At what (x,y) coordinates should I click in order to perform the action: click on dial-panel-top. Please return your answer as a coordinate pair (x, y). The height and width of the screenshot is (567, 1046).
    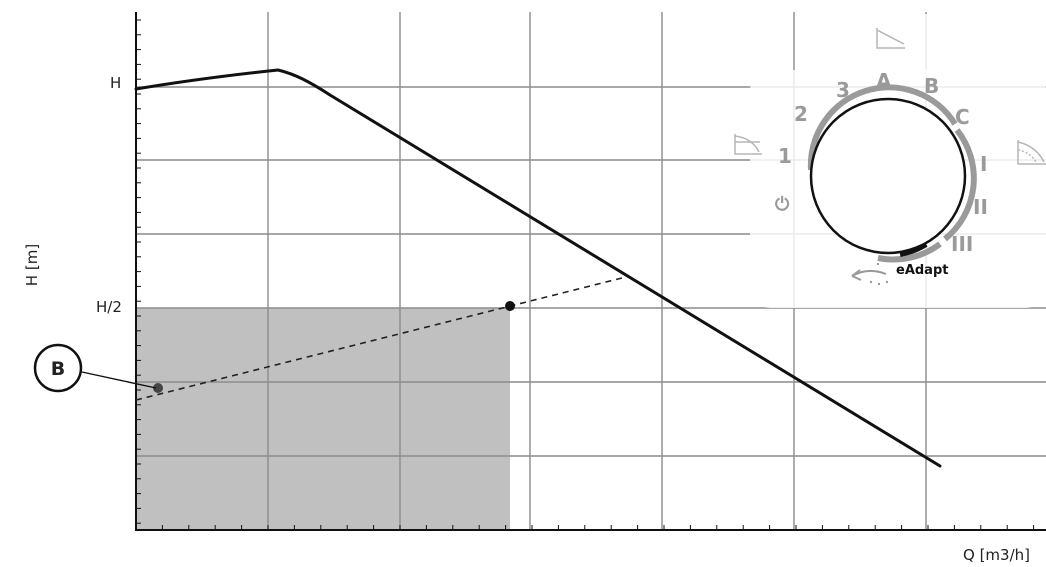
    Looking at the image, I should click on (895, 49).